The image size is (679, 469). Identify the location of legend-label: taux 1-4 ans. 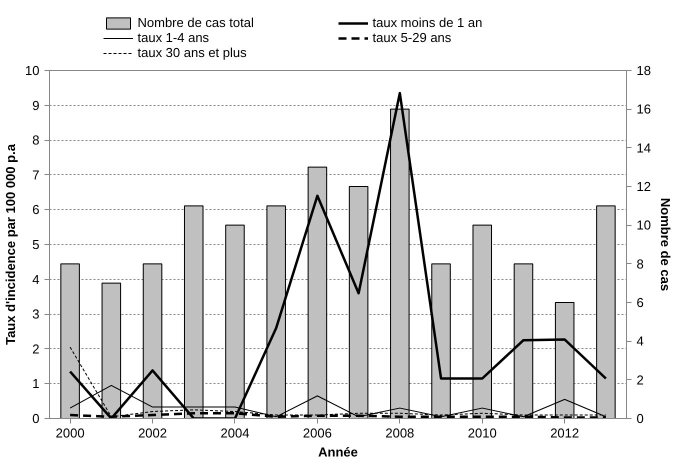
(174, 37).